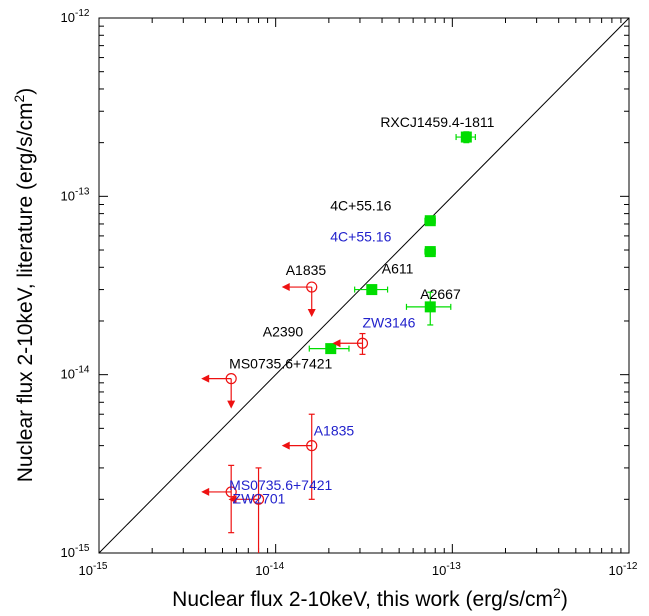 Image resolution: width=649 pixels, height=616 pixels. Describe the element at coordinates (93, 569) in the screenshot. I see `x-tick-label: 10-15` at that location.